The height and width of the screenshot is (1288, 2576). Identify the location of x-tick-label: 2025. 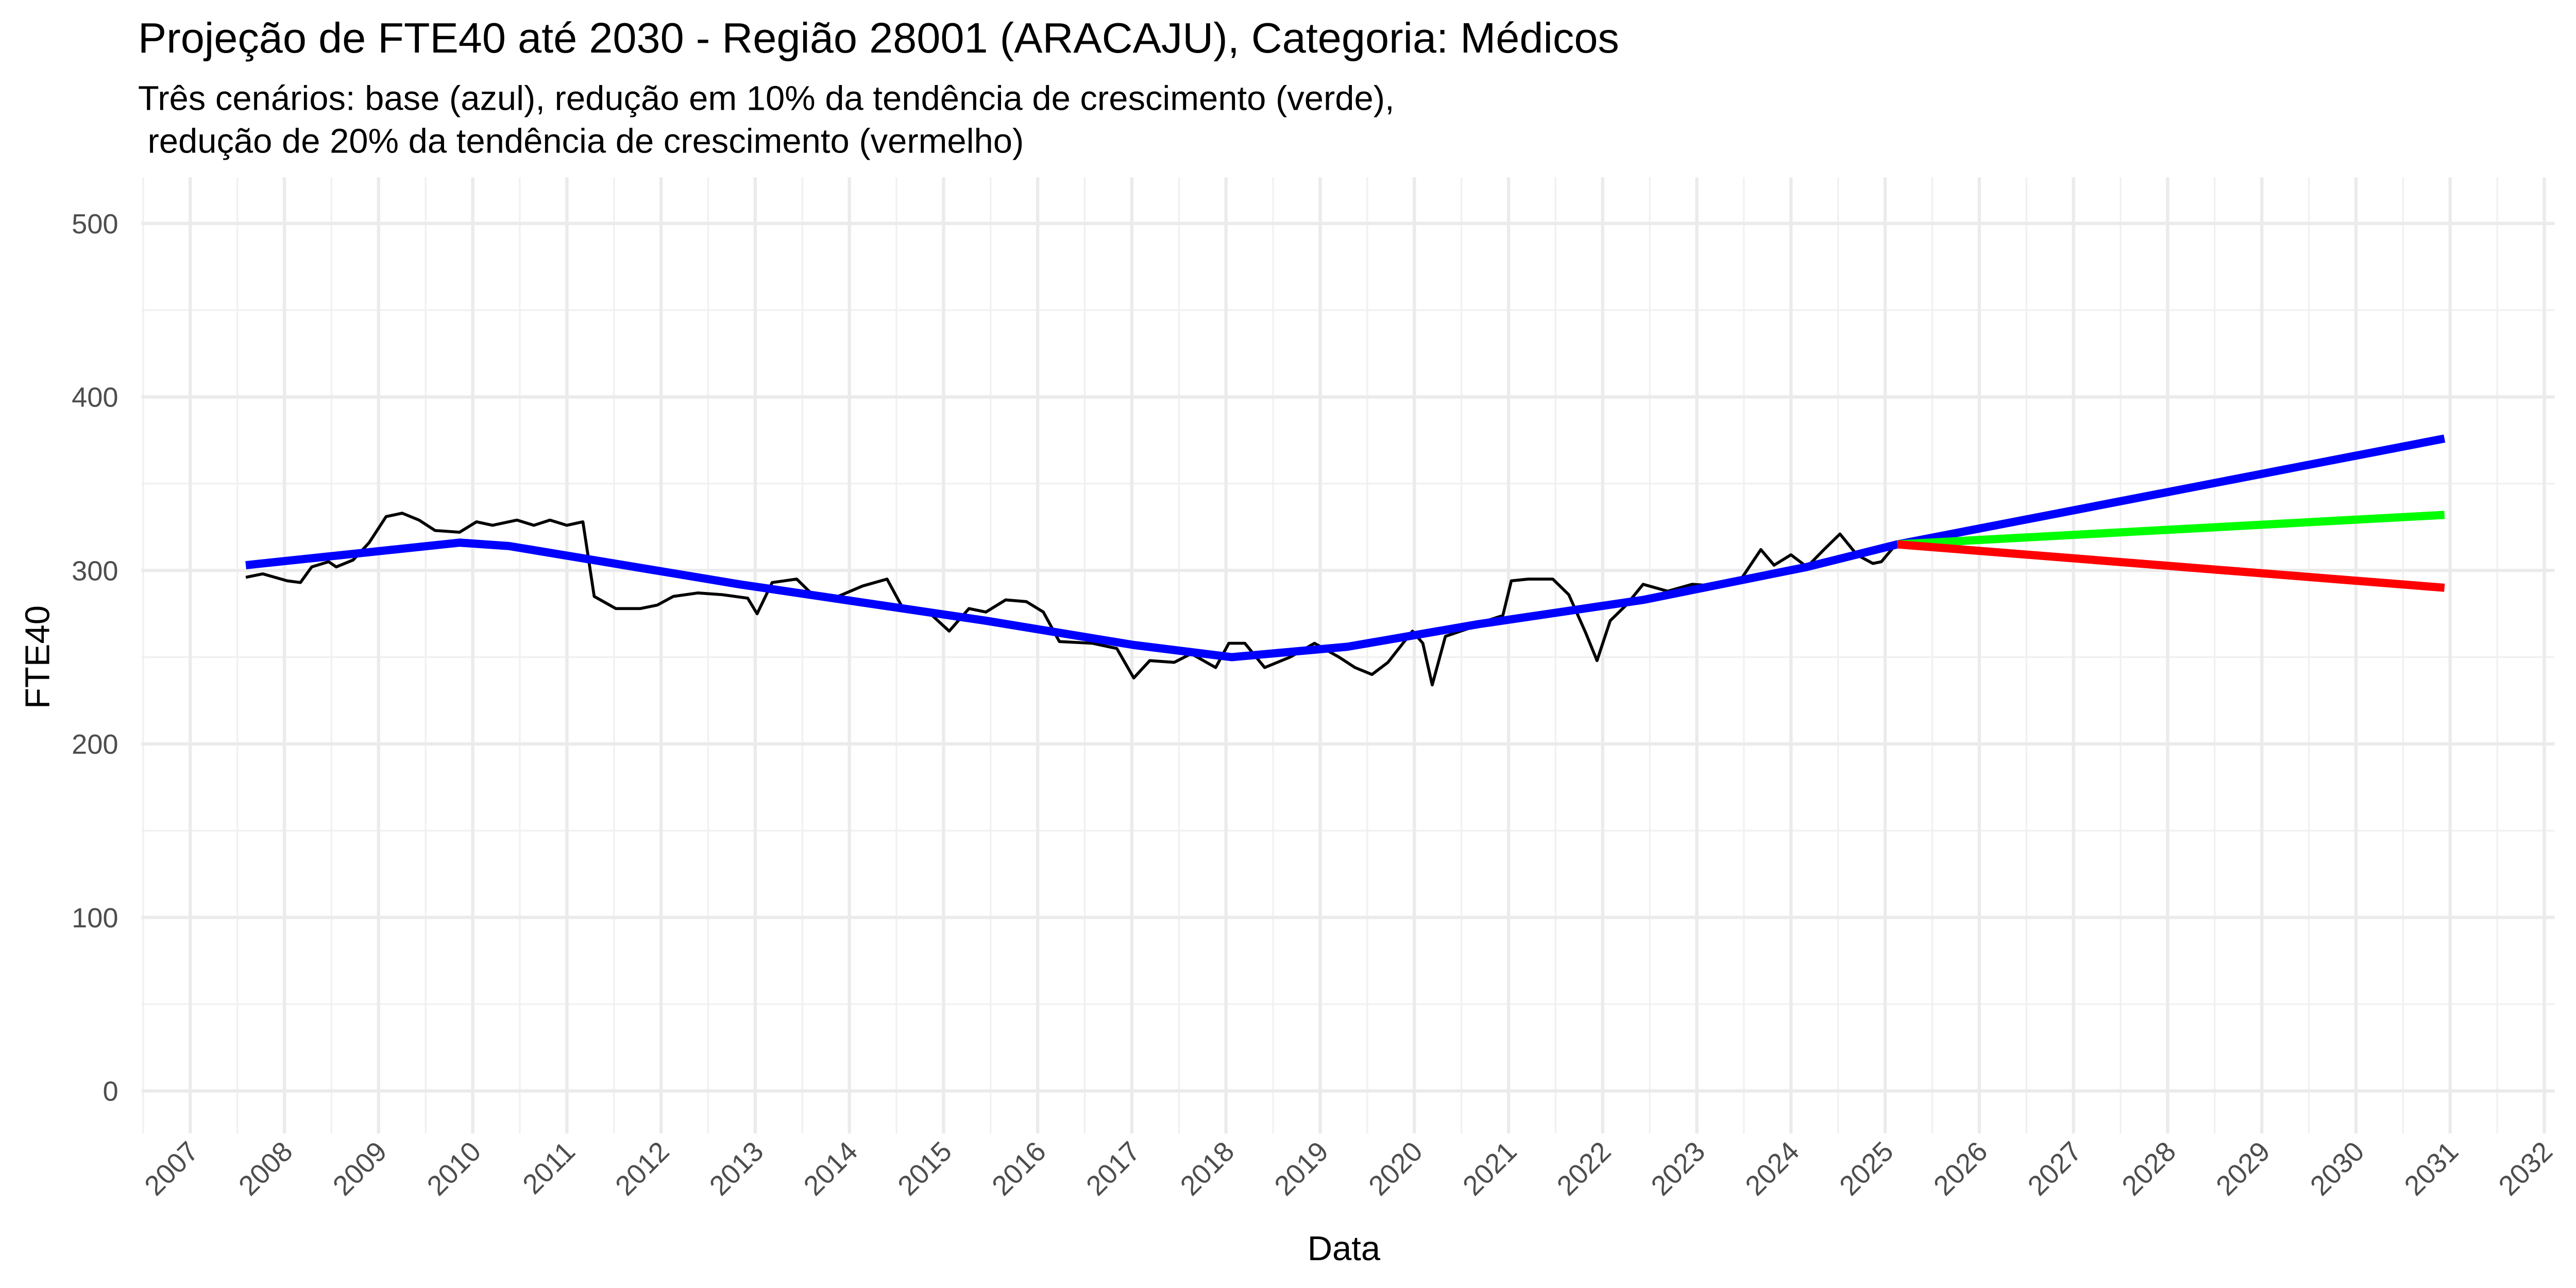
(1867, 1169).